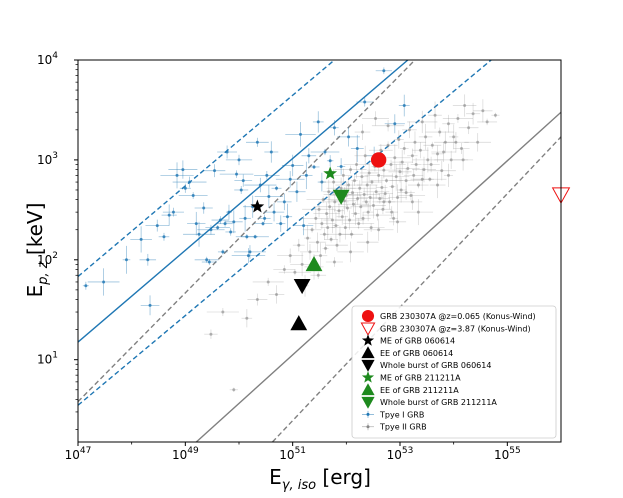 The height and width of the screenshot is (498, 623). I want to click on legend-label: EE of GRB 060614, so click(416, 353).